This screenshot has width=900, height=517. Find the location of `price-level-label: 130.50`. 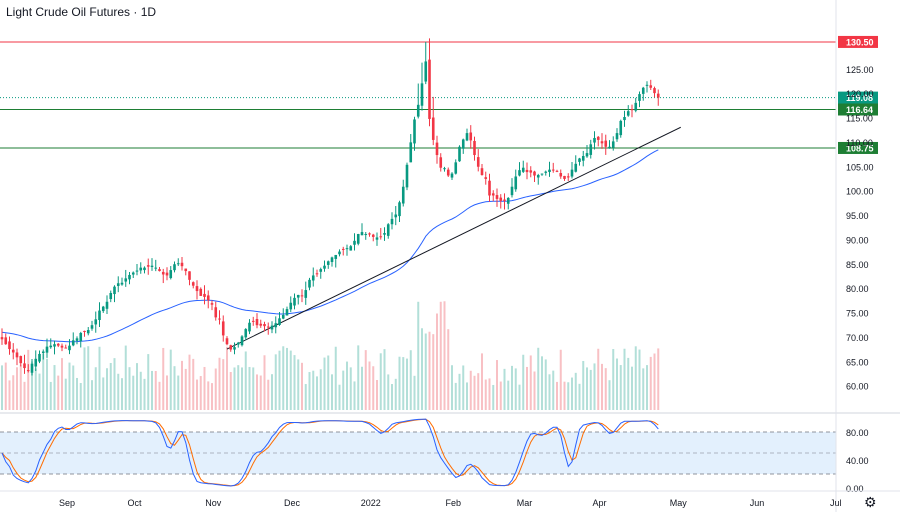

price-level-label: 130.50 is located at coordinates (860, 42).